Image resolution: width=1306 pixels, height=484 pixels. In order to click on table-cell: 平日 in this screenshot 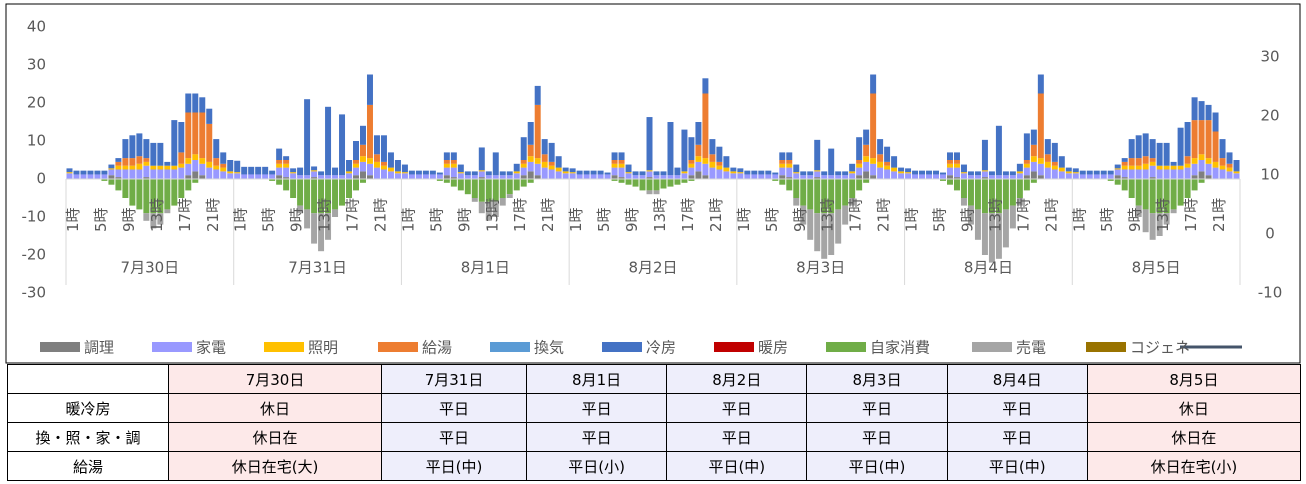, I will do `click(1017, 437)`.